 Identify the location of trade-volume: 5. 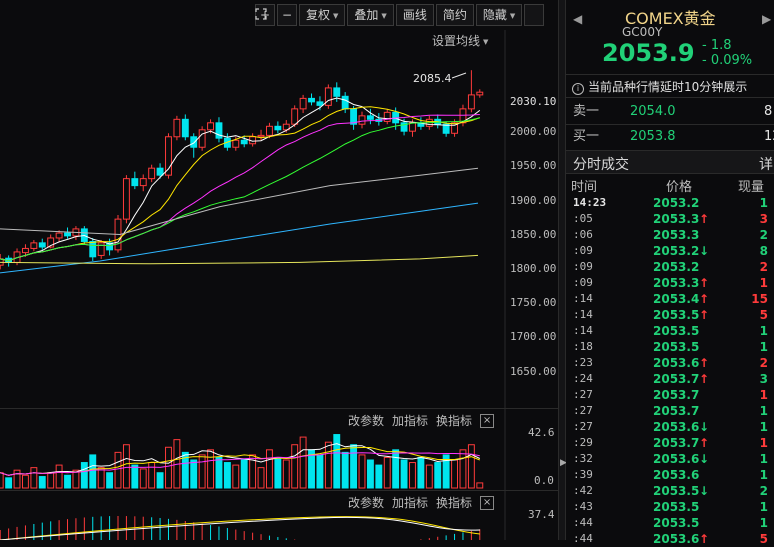
(763, 539).